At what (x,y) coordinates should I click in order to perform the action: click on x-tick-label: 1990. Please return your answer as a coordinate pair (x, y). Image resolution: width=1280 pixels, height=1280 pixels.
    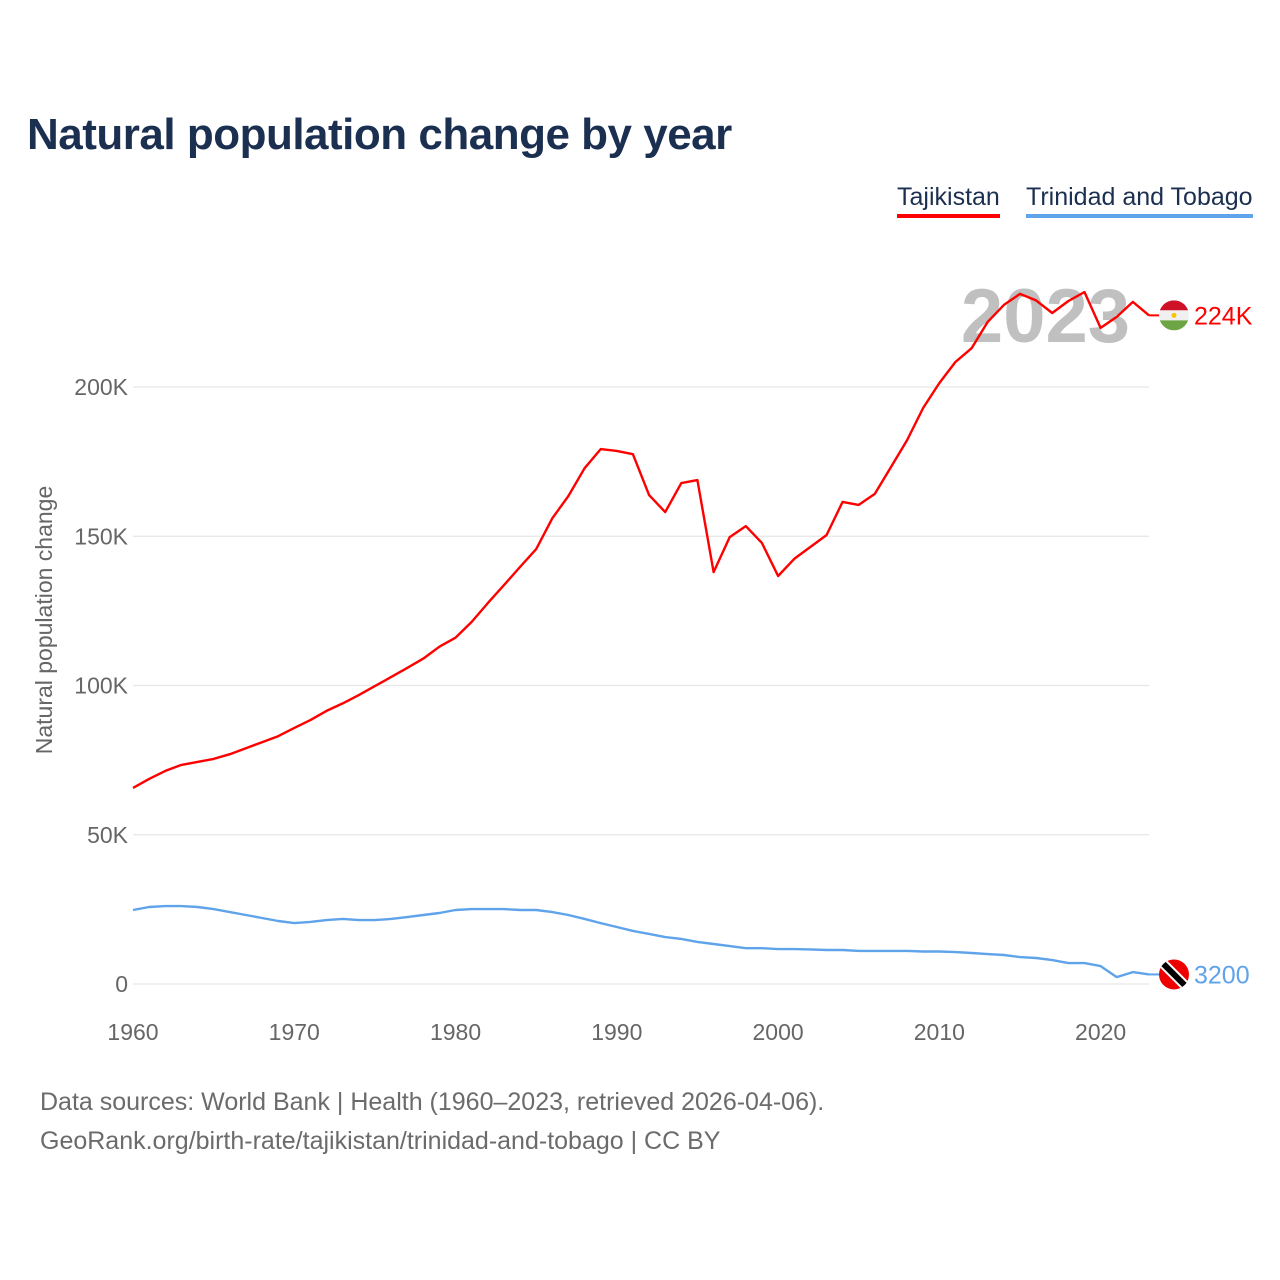
    Looking at the image, I should click on (616, 1032).